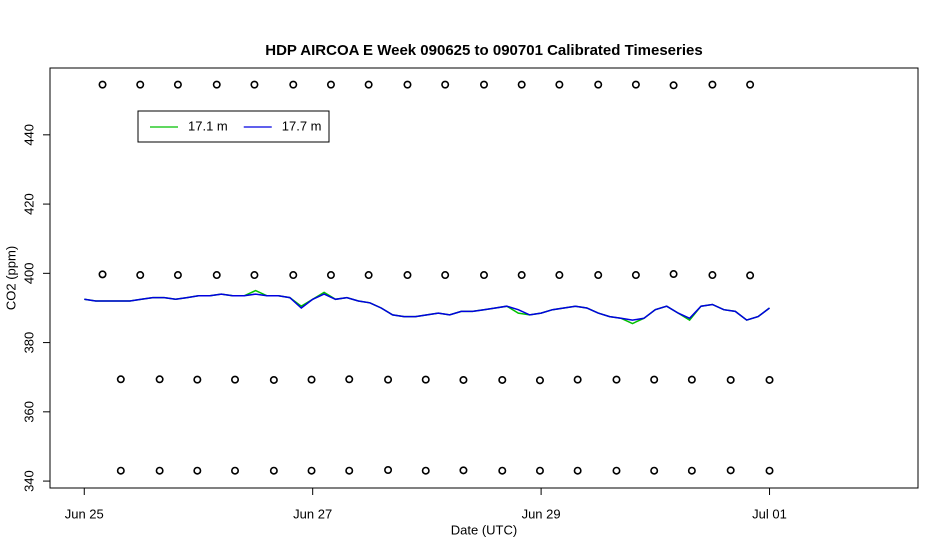 The width and height of the screenshot is (936, 545). Describe the element at coordinates (84, 513) in the screenshot. I see `x-tick-label: Jun 25` at that location.